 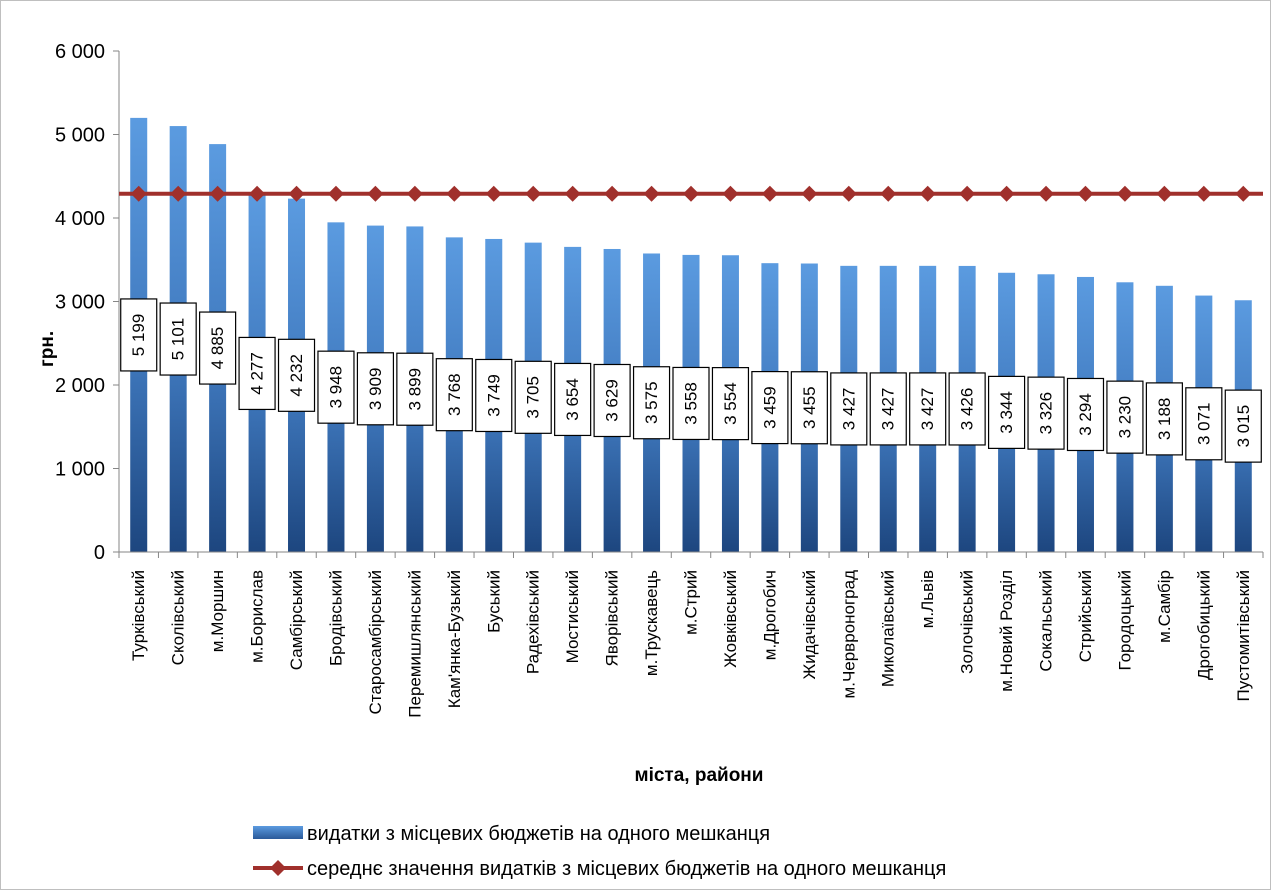 I want to click on category-label-20: Миколаївський, so click(x=888, y=628).